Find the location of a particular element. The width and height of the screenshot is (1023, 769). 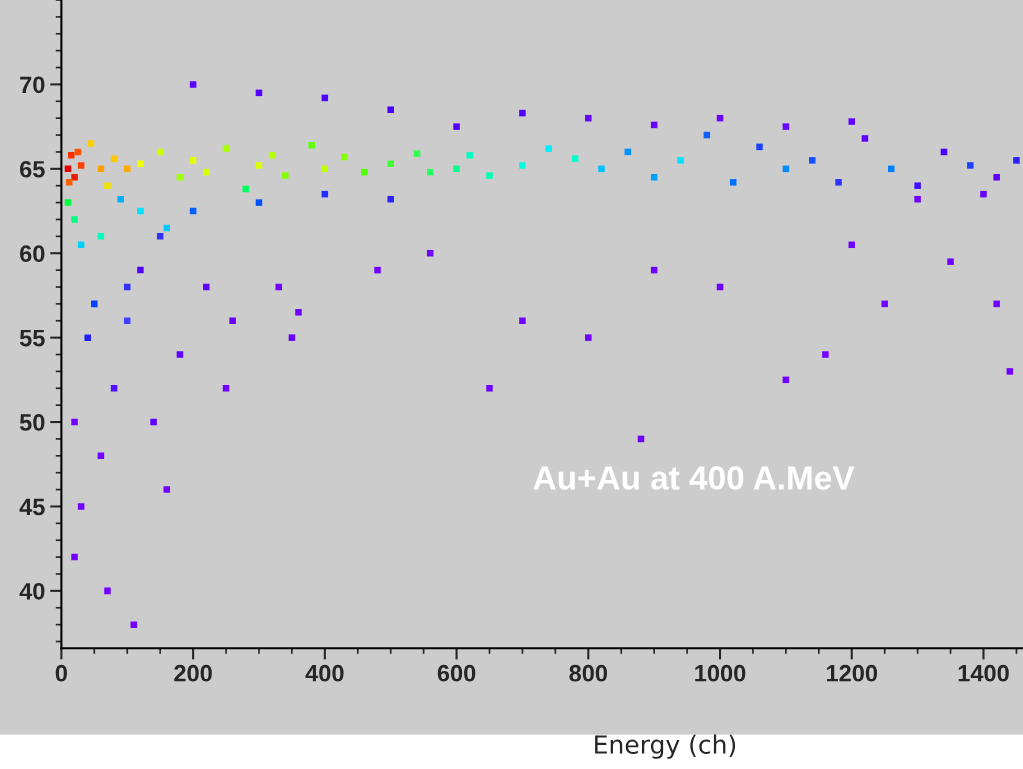

x-tick-label: 200 is located at coordinates (193, 673).